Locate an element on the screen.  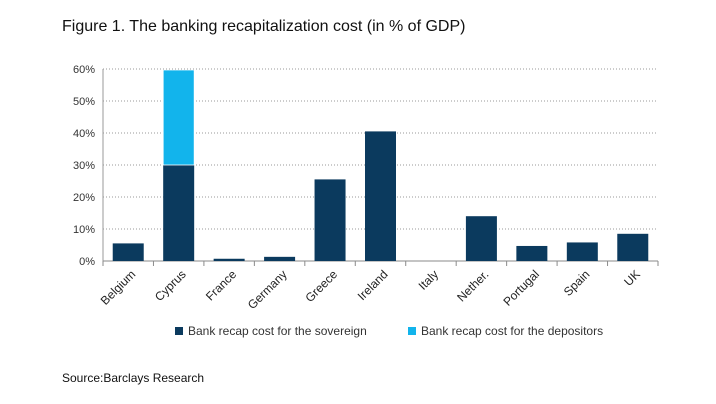
x-category-label: Spain is located at coordinates (577, 283).